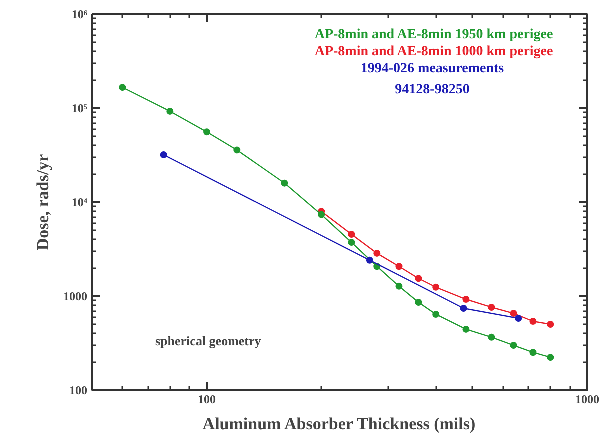 Image resolution: width=615 pixels, height=448 pixels. I want to click on y-tick-label: 10⁵, so click(80, 109).